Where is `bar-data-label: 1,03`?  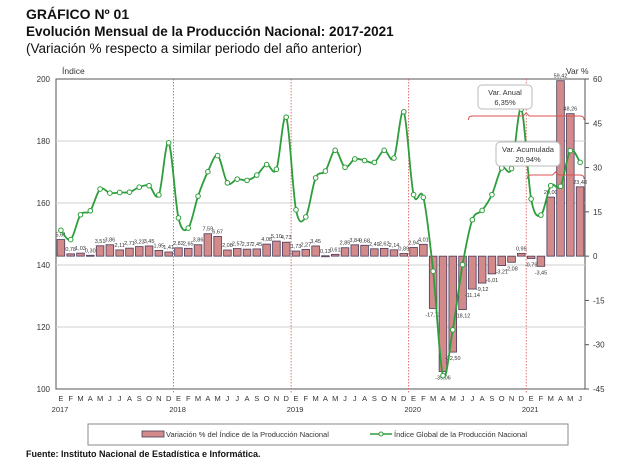 bar-data-label: 1,03 is located at coordinates (80, 249).